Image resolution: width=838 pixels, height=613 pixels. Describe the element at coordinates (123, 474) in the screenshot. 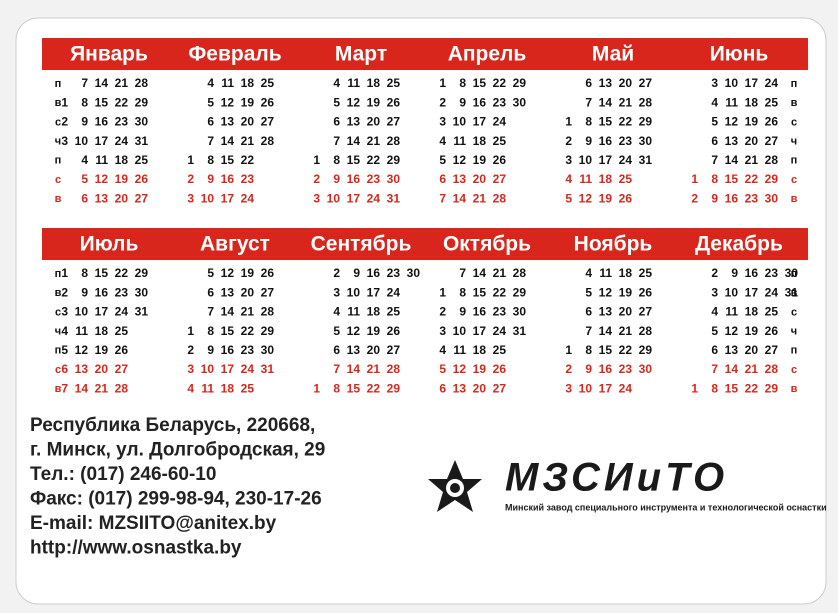

I see `contact-line: Тел.: (017) 246-60-10` at that location.